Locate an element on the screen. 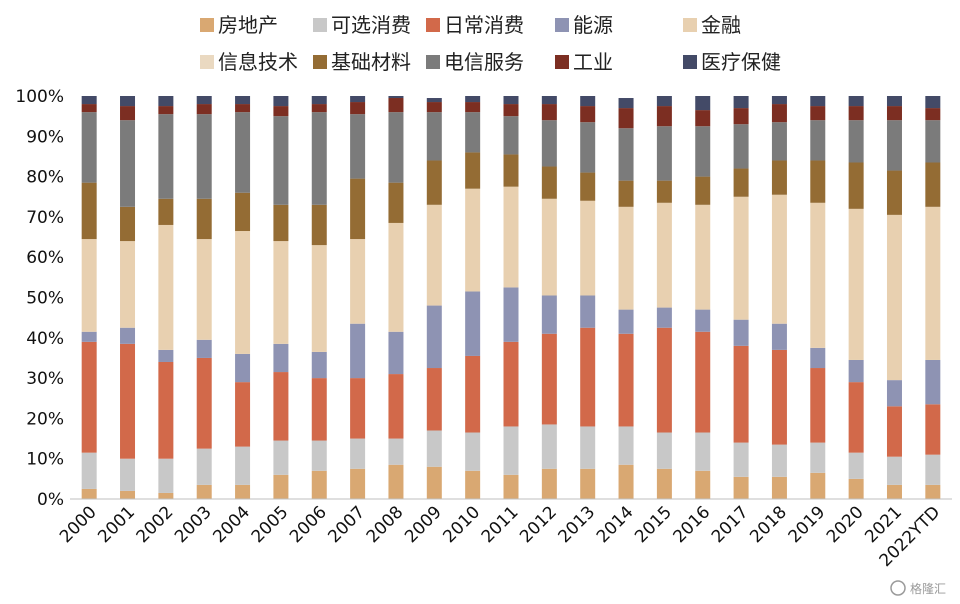 The width and height of the screenshot is (960, 604). x-tick-label: 2012 is located at coordinates (538, 524).